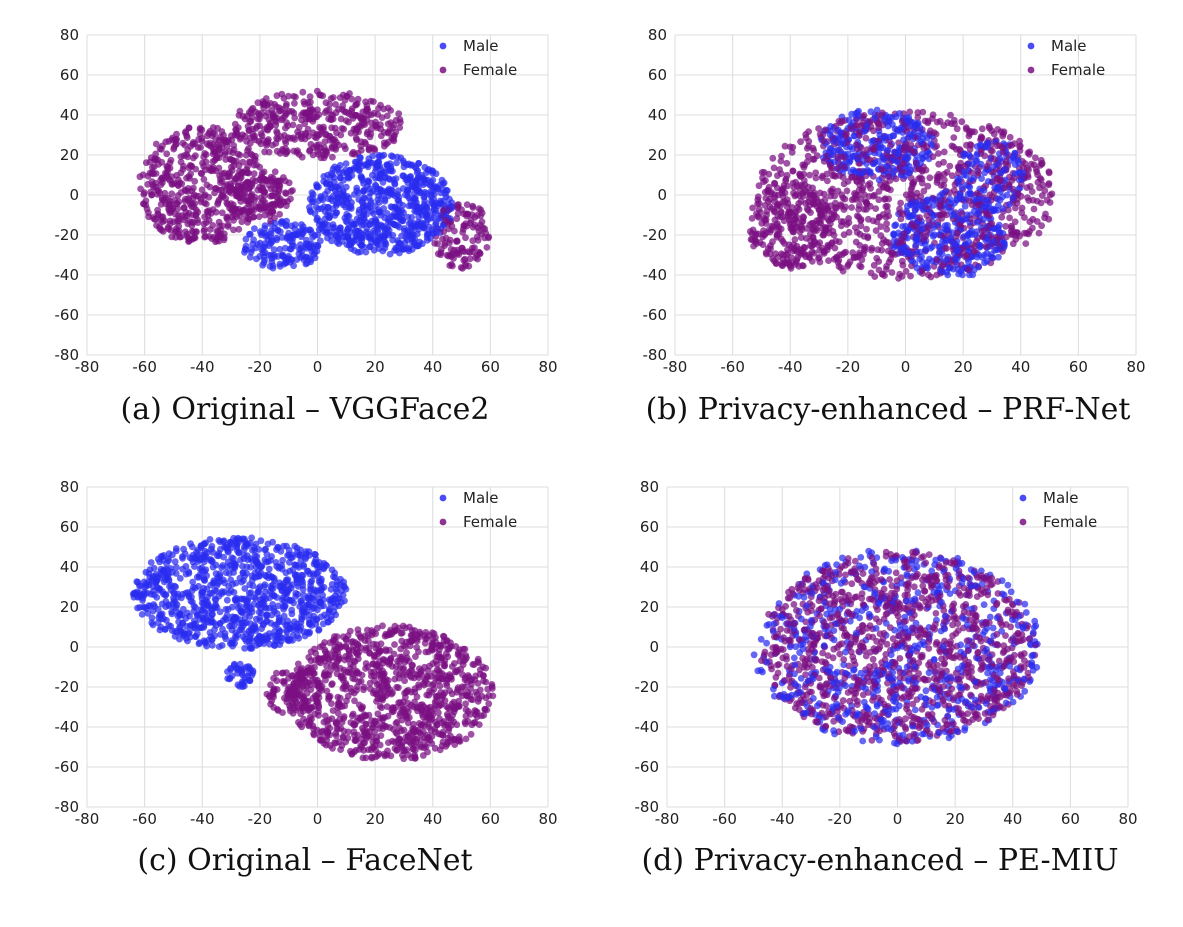 This screenshot has width=1183, height=927. I want to click on x-tick-label: 20, so click(963, 367).